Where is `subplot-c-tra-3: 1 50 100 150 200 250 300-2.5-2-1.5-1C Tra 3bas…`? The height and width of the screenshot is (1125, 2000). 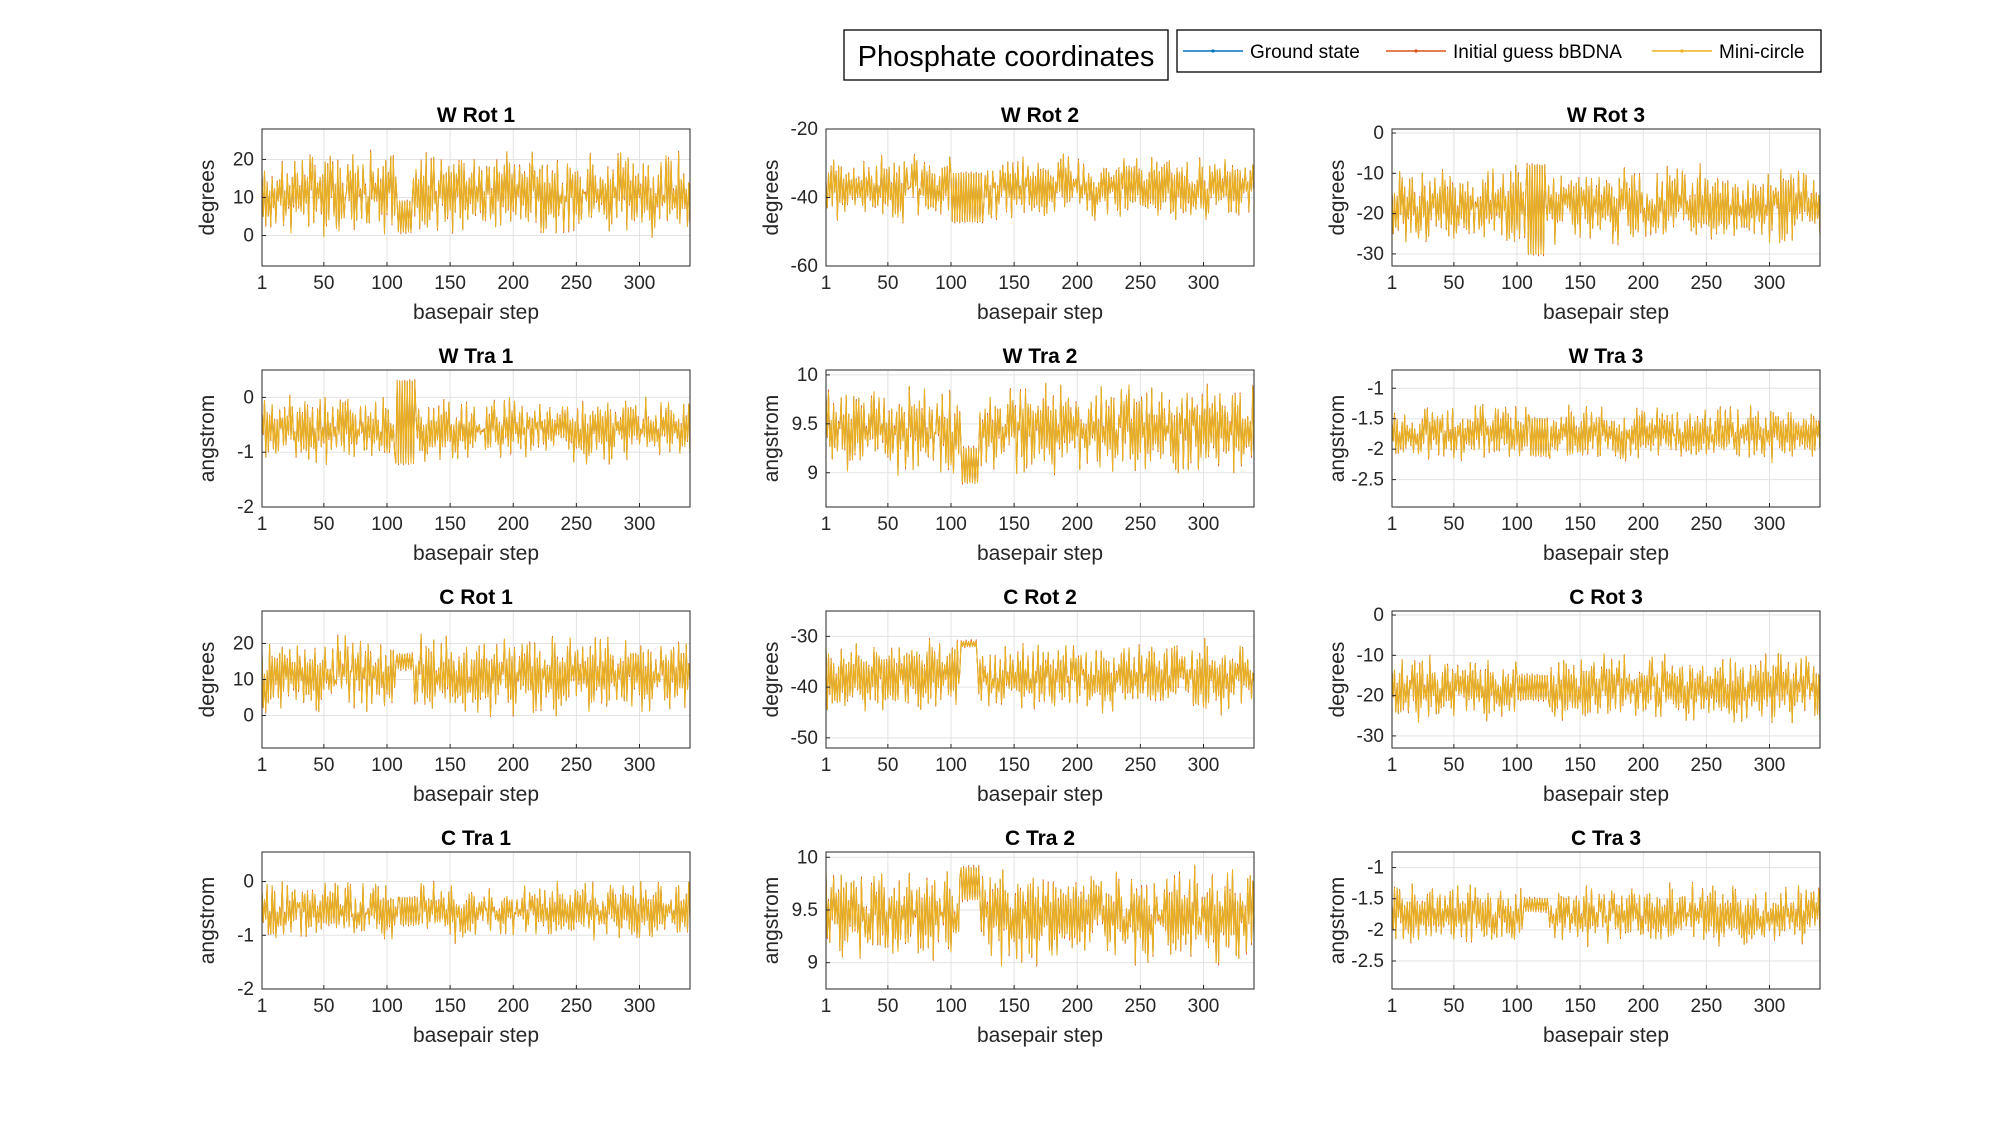
subplot-c-tra-3: 1 50 100 150 200 250 300-2.5-2-1.5-1C Tra 3bas… is located at coordinates (1573, 937).